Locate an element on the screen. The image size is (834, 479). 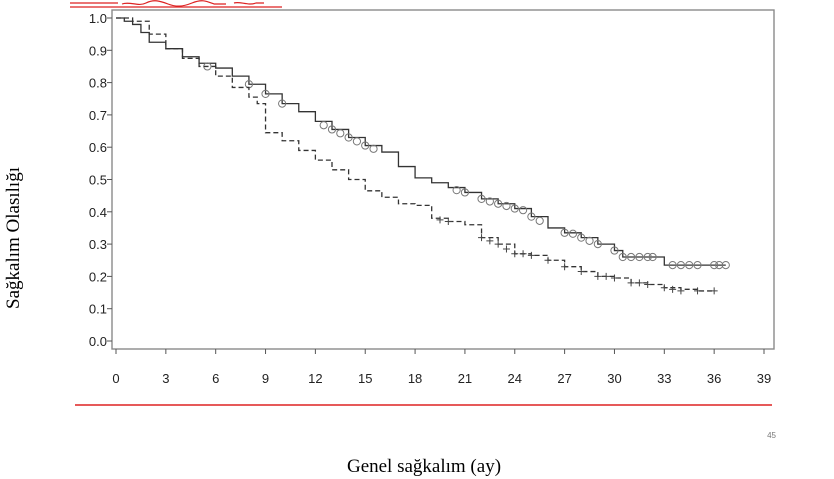
y-tick-label: 1.0 is located at coordinates (98, 18).